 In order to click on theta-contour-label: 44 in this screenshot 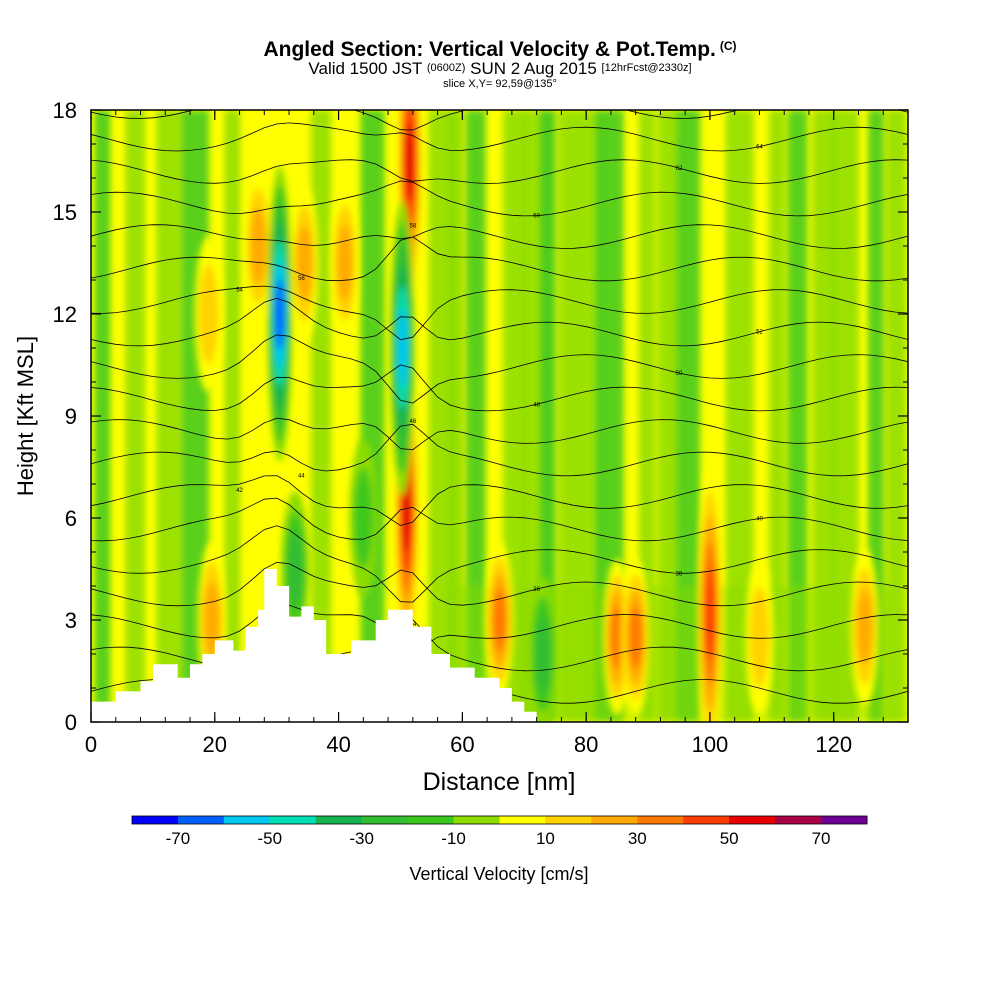, I will do `click(301, 477)`.